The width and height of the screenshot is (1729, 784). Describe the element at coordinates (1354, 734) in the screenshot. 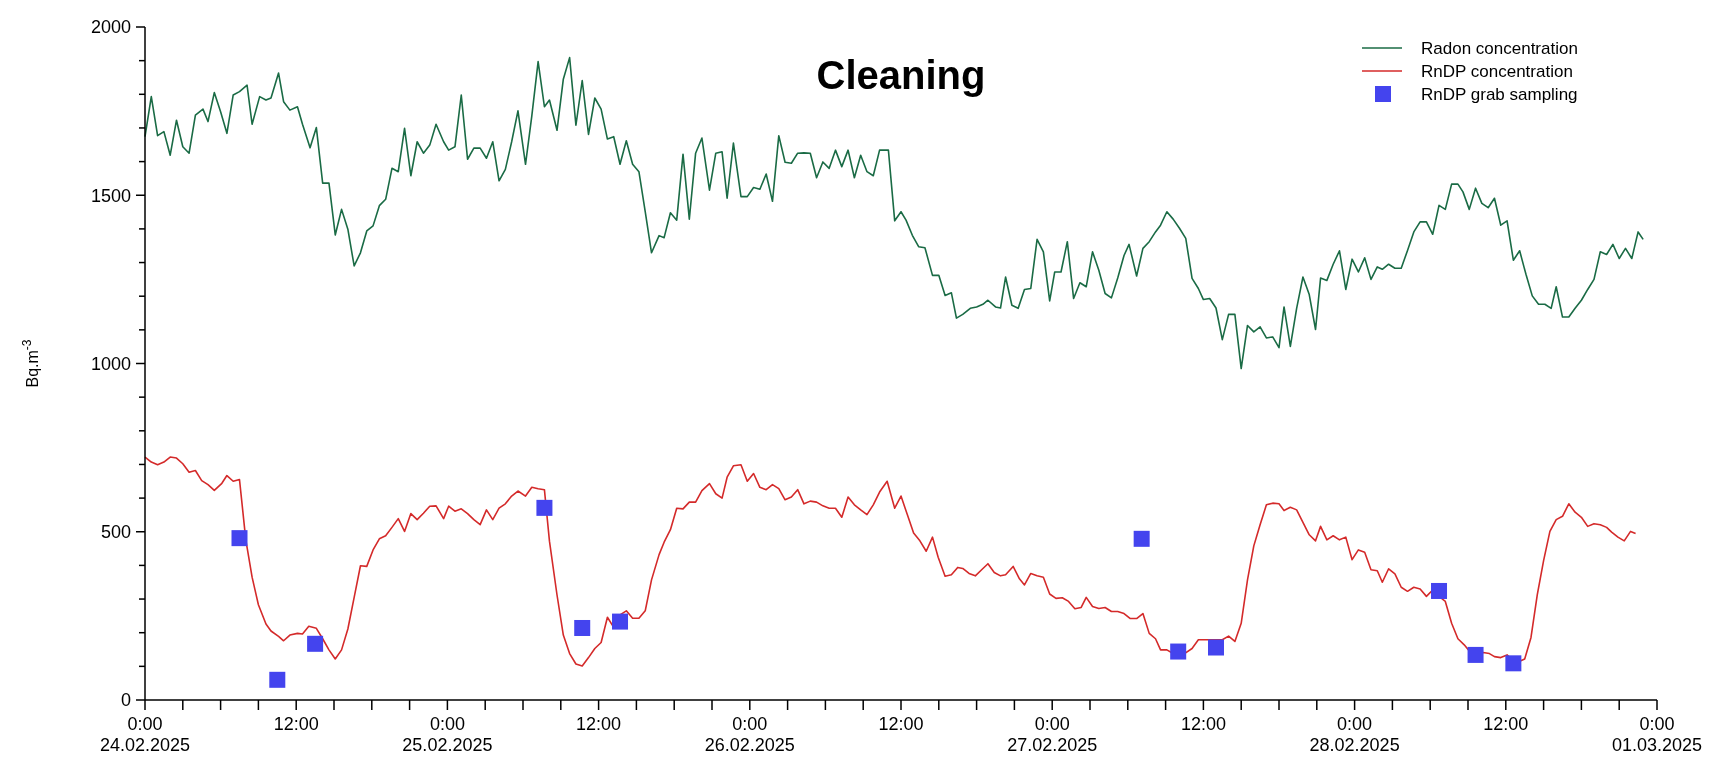

I see `x-tick-label: 0:00 28.02.2025` at that location.